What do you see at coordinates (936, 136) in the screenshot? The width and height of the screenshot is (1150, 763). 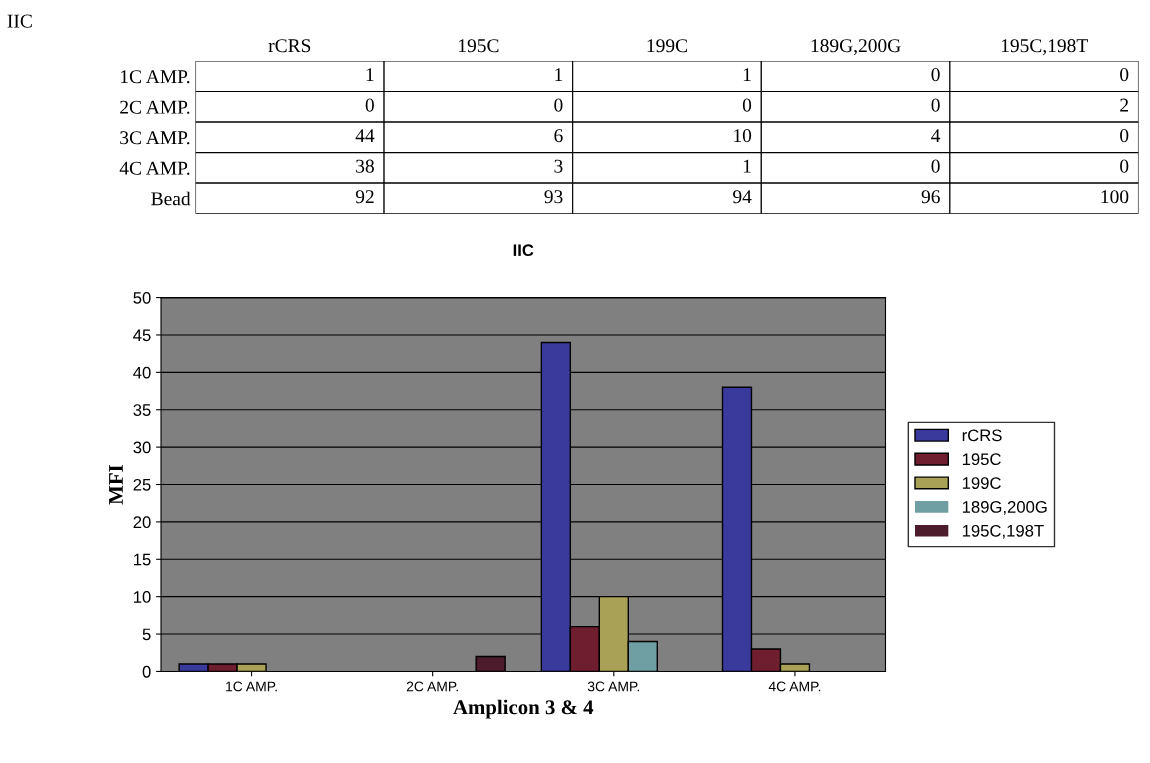 I see `data-label: 4` at bounding box center [936, 136].